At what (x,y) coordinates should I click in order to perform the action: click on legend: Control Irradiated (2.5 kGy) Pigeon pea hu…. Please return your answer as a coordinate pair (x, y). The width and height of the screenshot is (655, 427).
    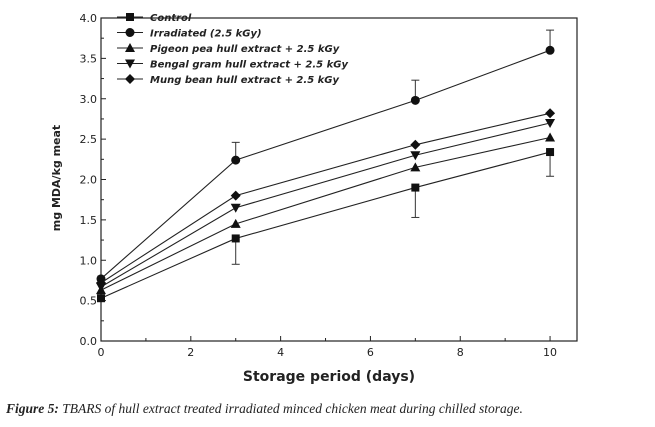
    Looking at the image, I should click on (232, 49).